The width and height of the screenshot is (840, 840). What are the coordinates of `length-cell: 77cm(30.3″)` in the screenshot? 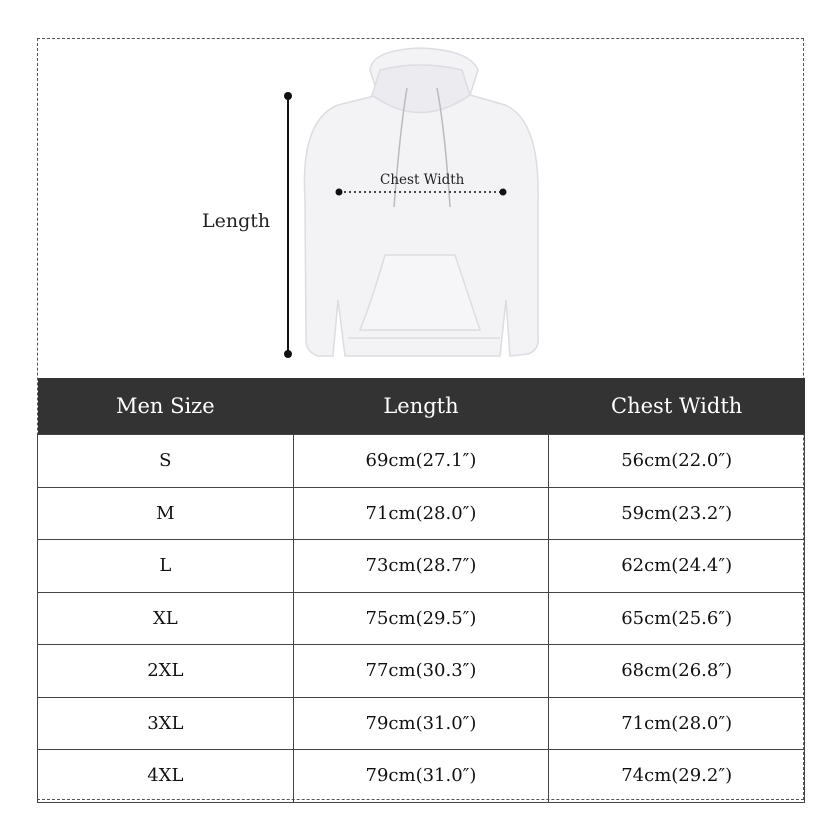 It's located at (421, 671).